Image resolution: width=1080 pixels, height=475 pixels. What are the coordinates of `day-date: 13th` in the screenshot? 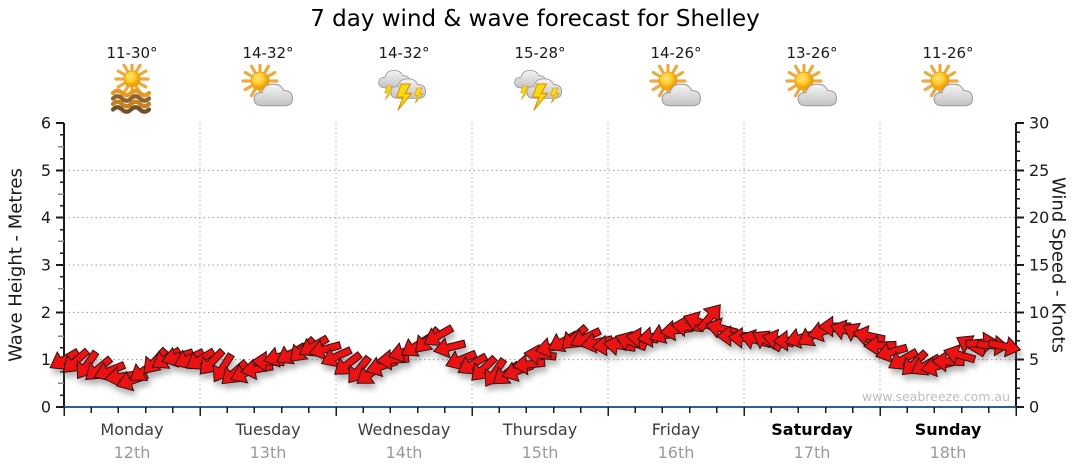 It's located at (268, 452).